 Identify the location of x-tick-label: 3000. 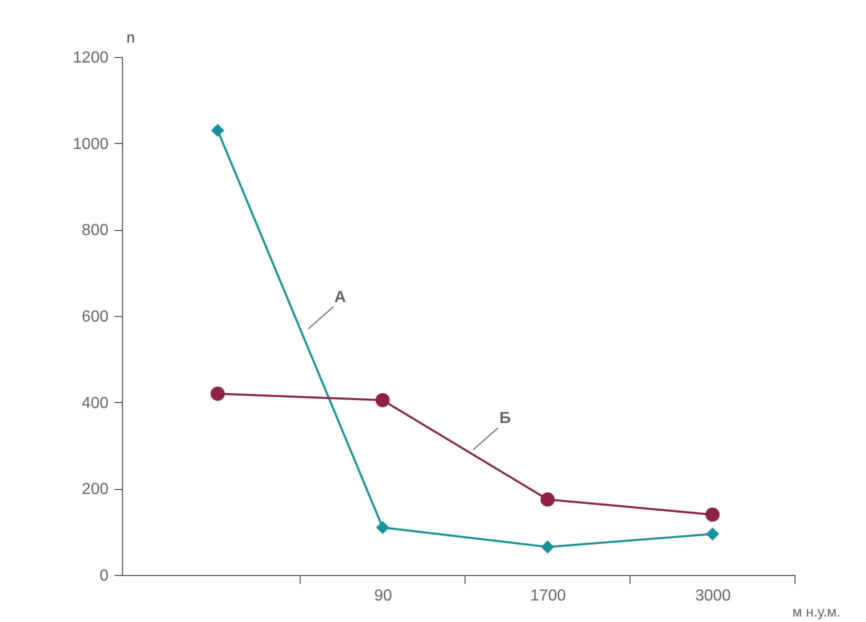
(713, 596).